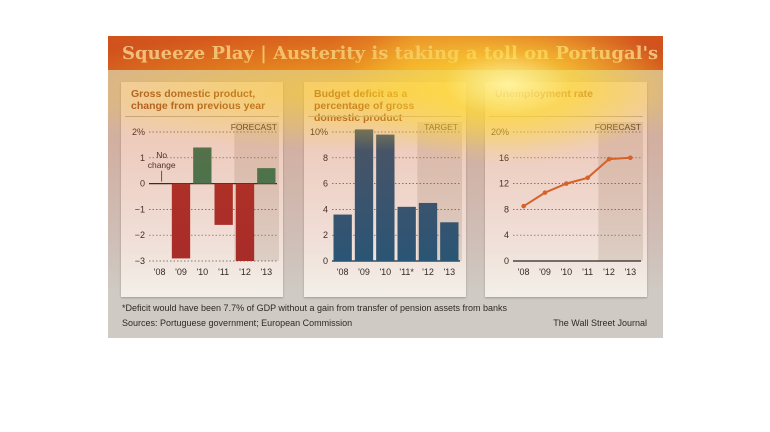 The width and height of the screenshot is (770, 432). Describe the element at coordinates (325, 184) in the screenshot. I see `y-tick-label: 6` at that location.